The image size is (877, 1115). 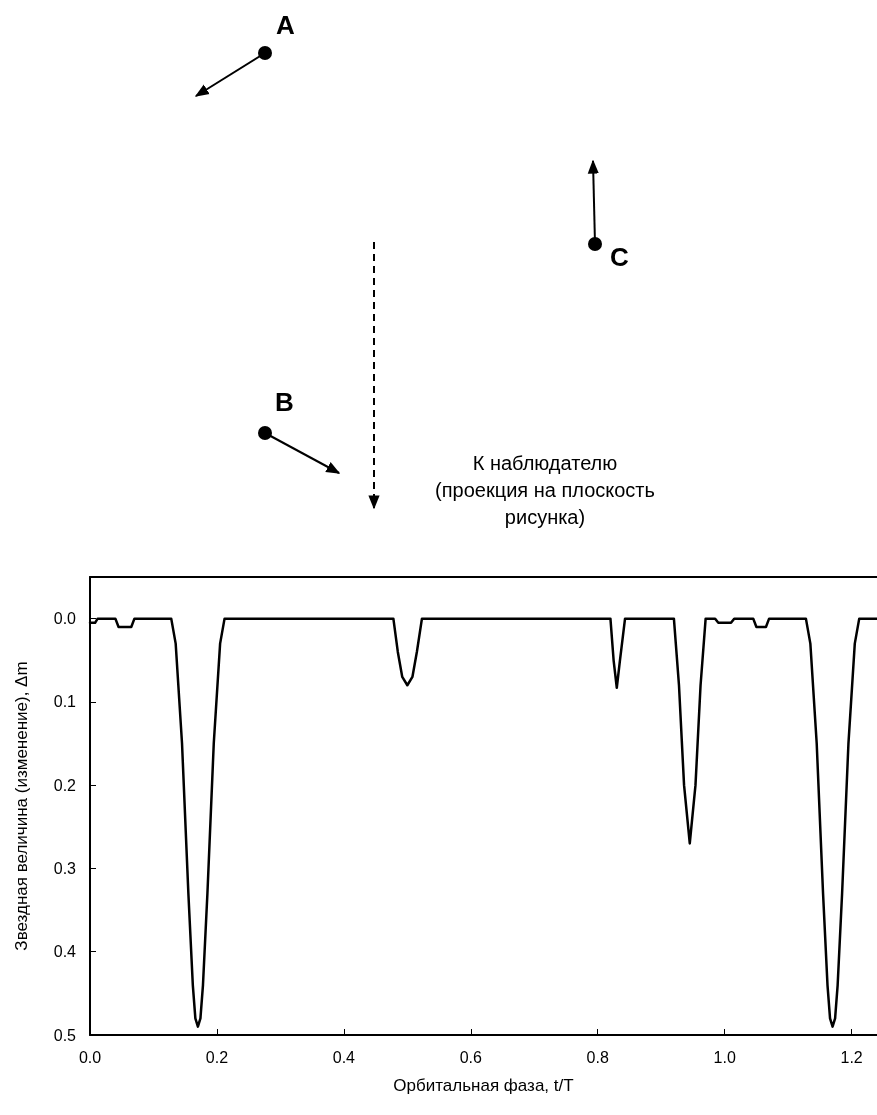 I want to click on y-tick-label: 0.4, so click(x=65, y=952).